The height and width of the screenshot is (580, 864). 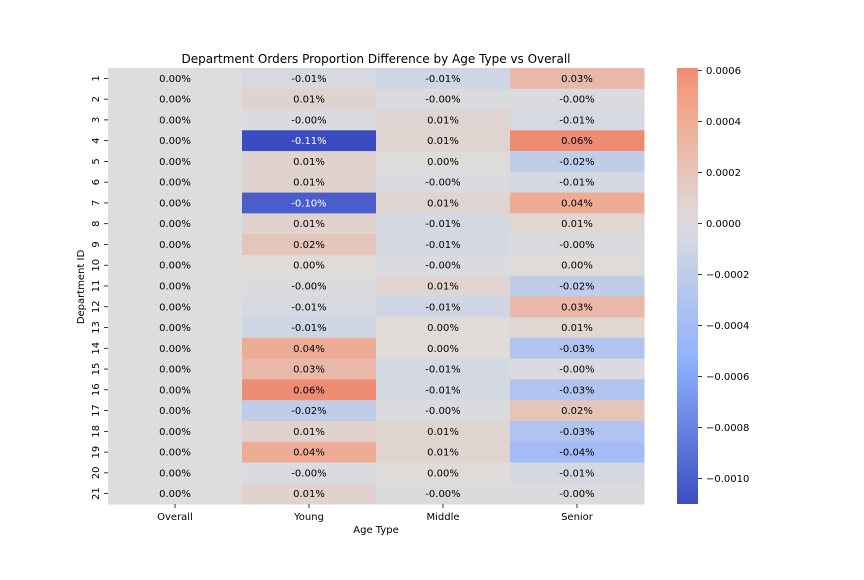 I want to click on colorbar-tick-label: −0.0010, so click(x=727, y=479).